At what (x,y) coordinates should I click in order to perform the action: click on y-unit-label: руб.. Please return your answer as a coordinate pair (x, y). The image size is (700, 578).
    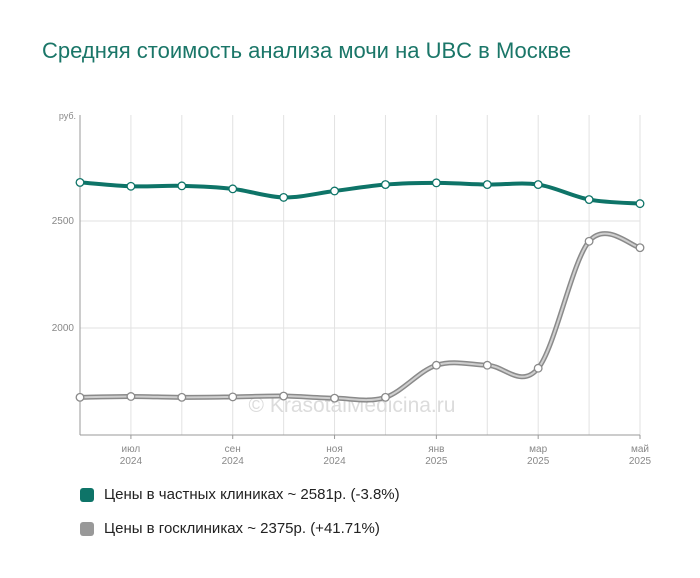
    Looking at the image, I should click on (67, 116).